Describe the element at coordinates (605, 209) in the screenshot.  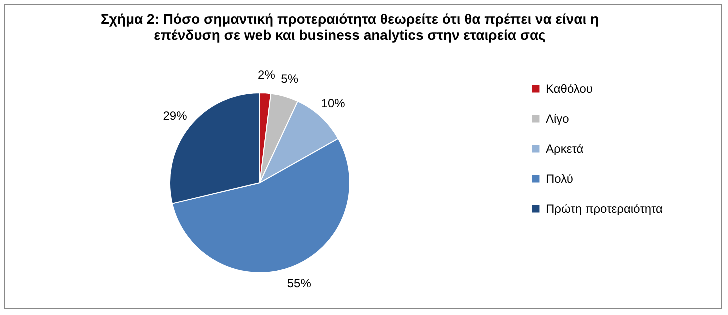
I see `legend-label: Πρώτη προτεραιότητα` at that location.